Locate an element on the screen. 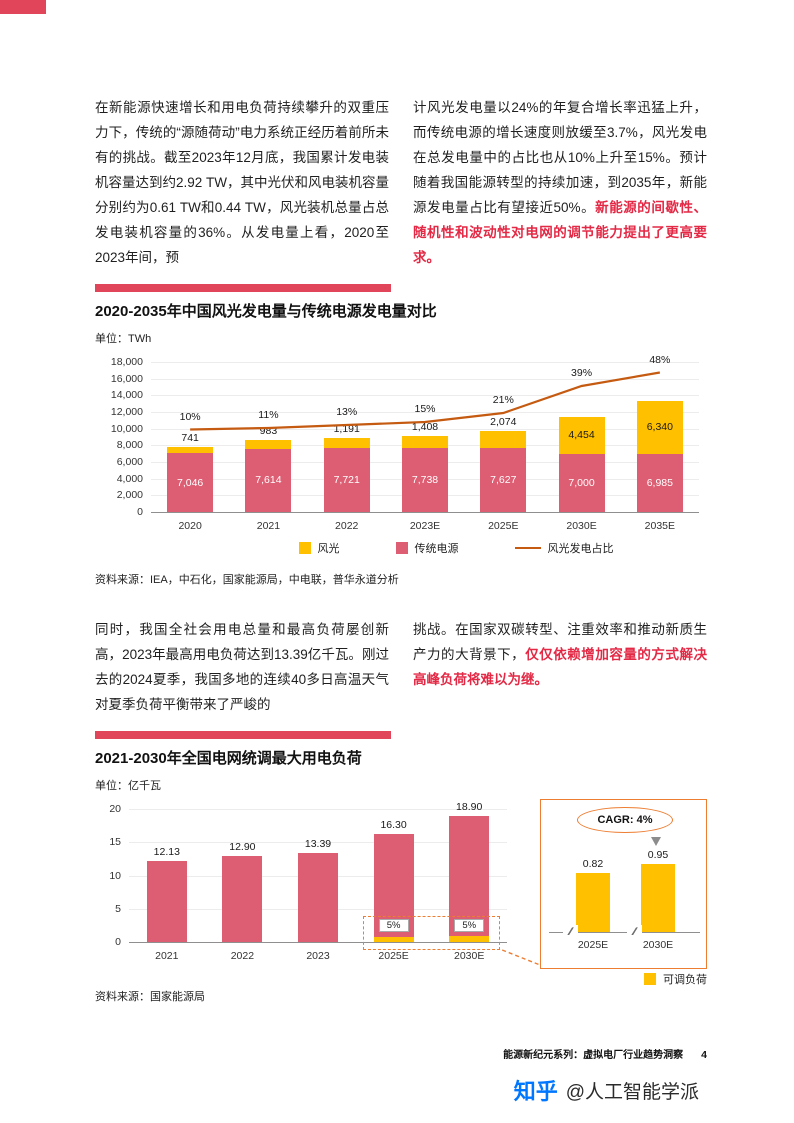 This screenshot has height=1123, width=794. chart1-unit-label: 单位：TWh is located at coordinates (123, 339).